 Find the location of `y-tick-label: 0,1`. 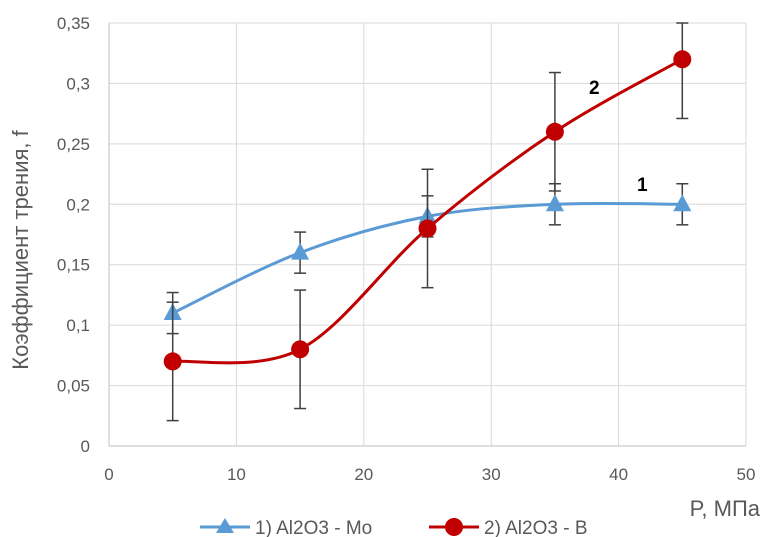

y-tick-label: 0,1 is located at coordinates (78, 325).